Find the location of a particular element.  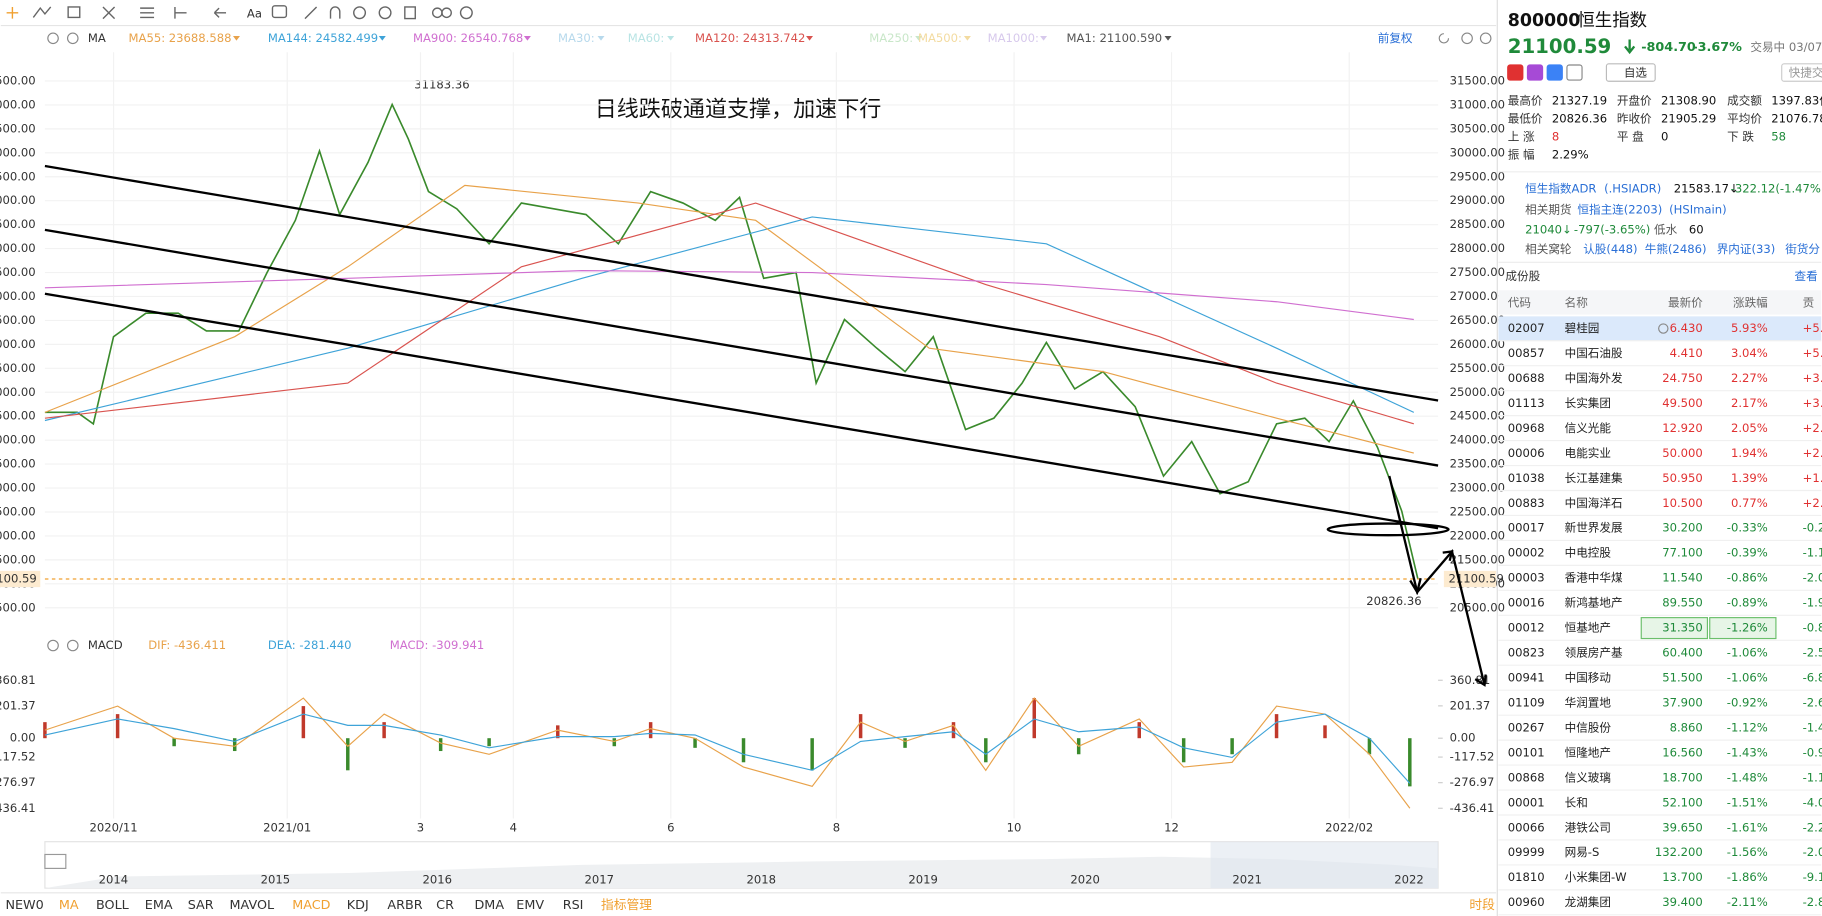

indicator-tab: BOLL is located at coordinates (113, 905).